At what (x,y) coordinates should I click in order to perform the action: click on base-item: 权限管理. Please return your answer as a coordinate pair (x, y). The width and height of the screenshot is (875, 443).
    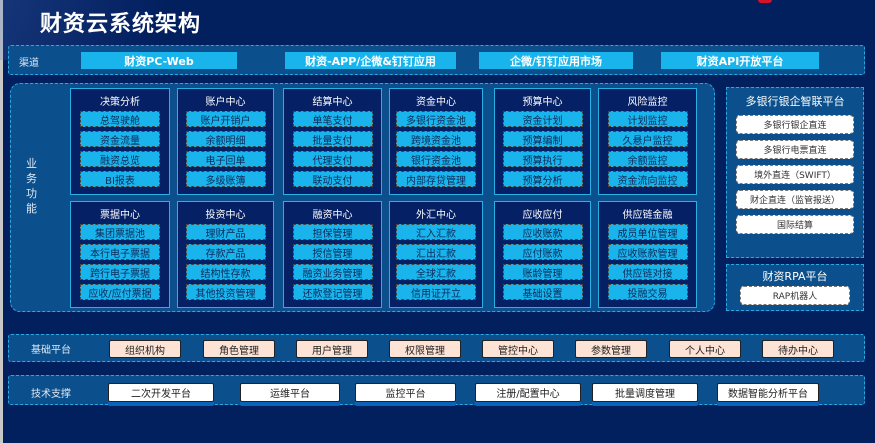
    Looking at the image, I should click on (425, 349).